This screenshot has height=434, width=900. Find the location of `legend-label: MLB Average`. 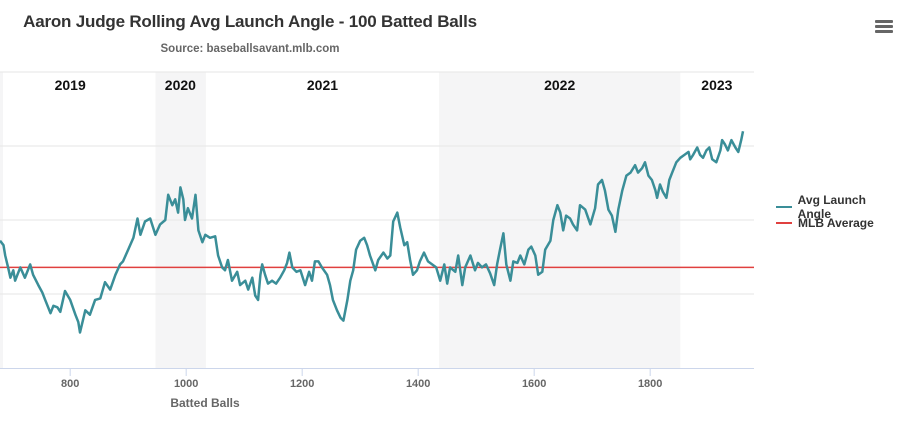

legend-label: MLB Average is located at coordinates (836, 223).